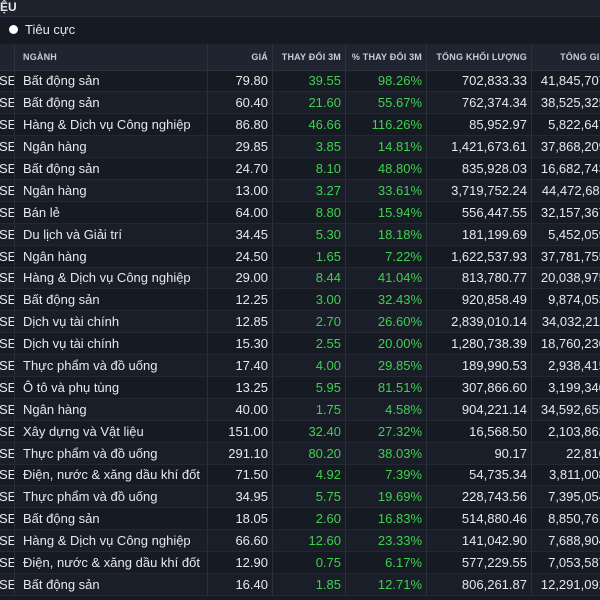 The height and width of the screenshot is (600, 600). Describe the element at coordinates (386, 57) in the screenshot. I see `column-header-pct-change: % THAY ĐỔI 3M` at that location.